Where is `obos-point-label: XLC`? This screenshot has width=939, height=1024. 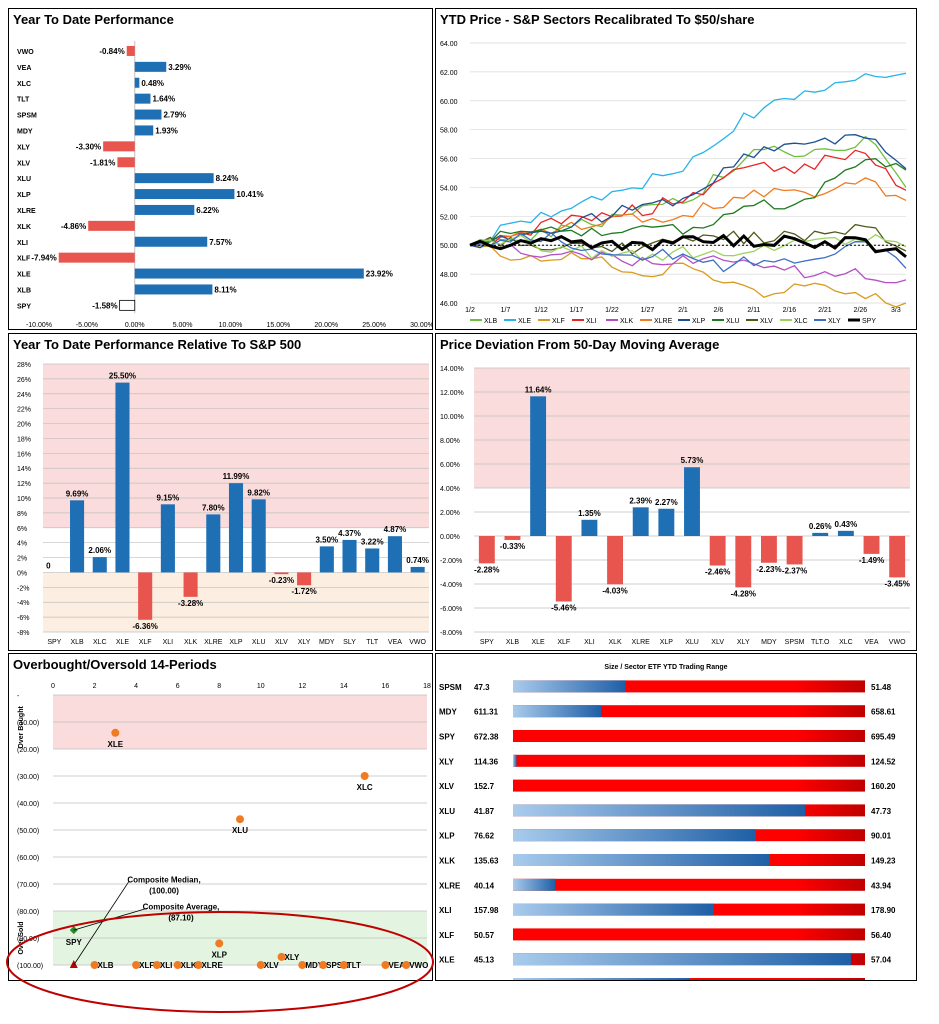 obos-point-label: XLC is located at coordinates (365, 787).